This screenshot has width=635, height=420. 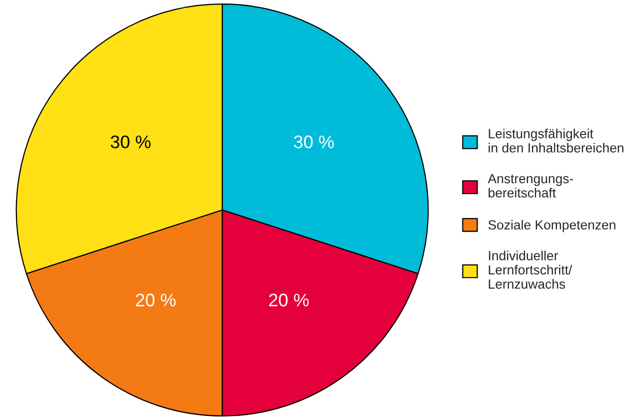 What do you see at coordinates (531, 186) in the screenshot?
I see `legend-label: Anstrengungs- bereitschaft` at bounding box center [531, 186].